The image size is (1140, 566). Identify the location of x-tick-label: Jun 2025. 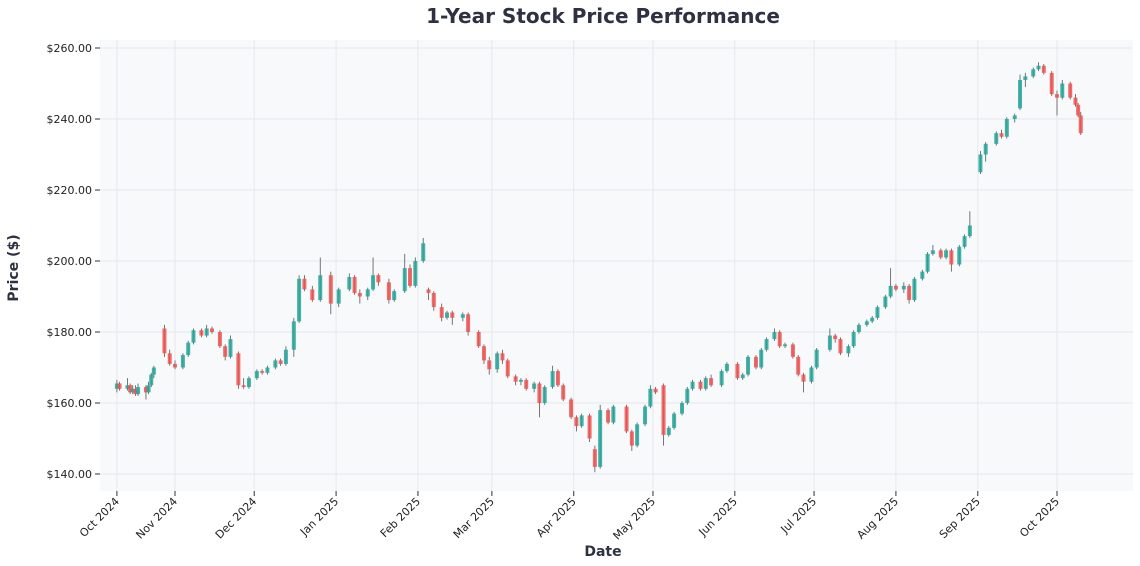
(718, 517).